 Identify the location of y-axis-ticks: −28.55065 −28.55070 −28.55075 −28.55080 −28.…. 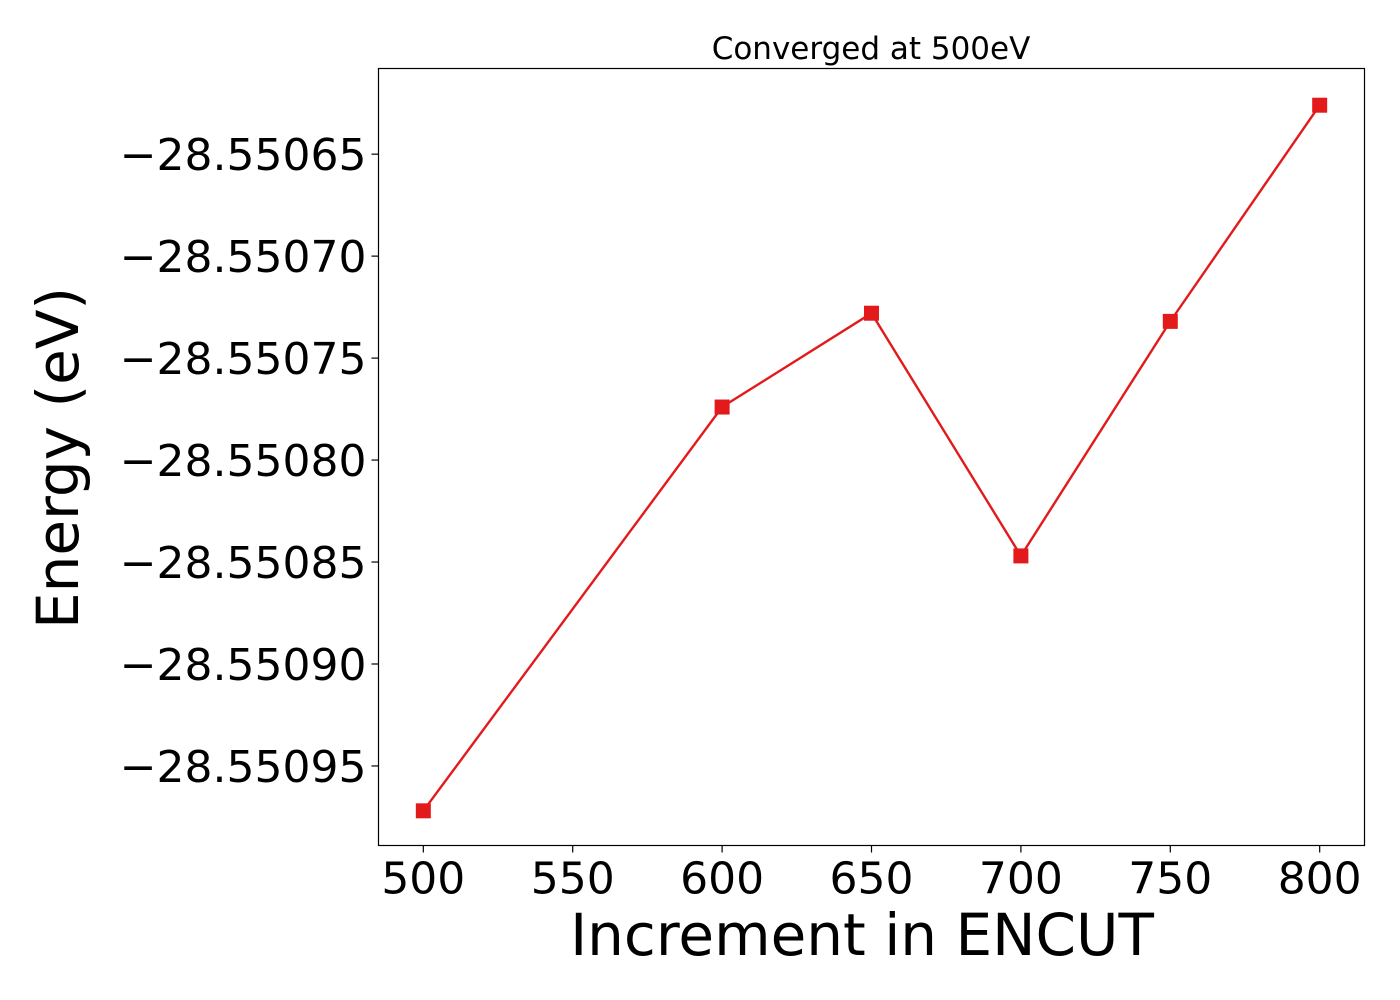
(249, 461).